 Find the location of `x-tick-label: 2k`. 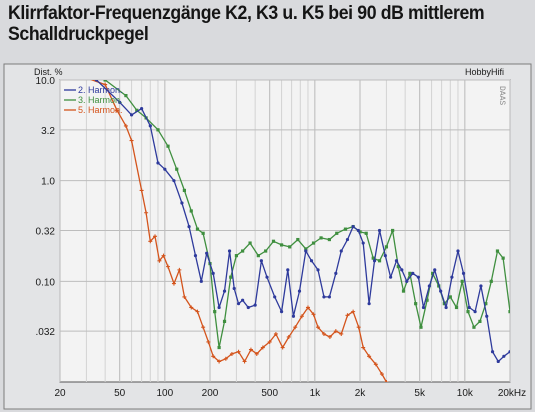

x-tick-label: 2k is located at coordinates (361, 393).